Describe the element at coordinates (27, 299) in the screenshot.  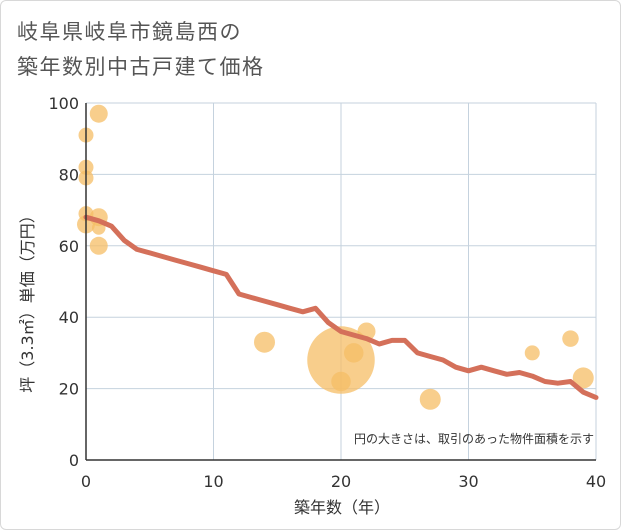
I see `y-axis-title: 坪（3.3㎡）単価（万円）` at that location.